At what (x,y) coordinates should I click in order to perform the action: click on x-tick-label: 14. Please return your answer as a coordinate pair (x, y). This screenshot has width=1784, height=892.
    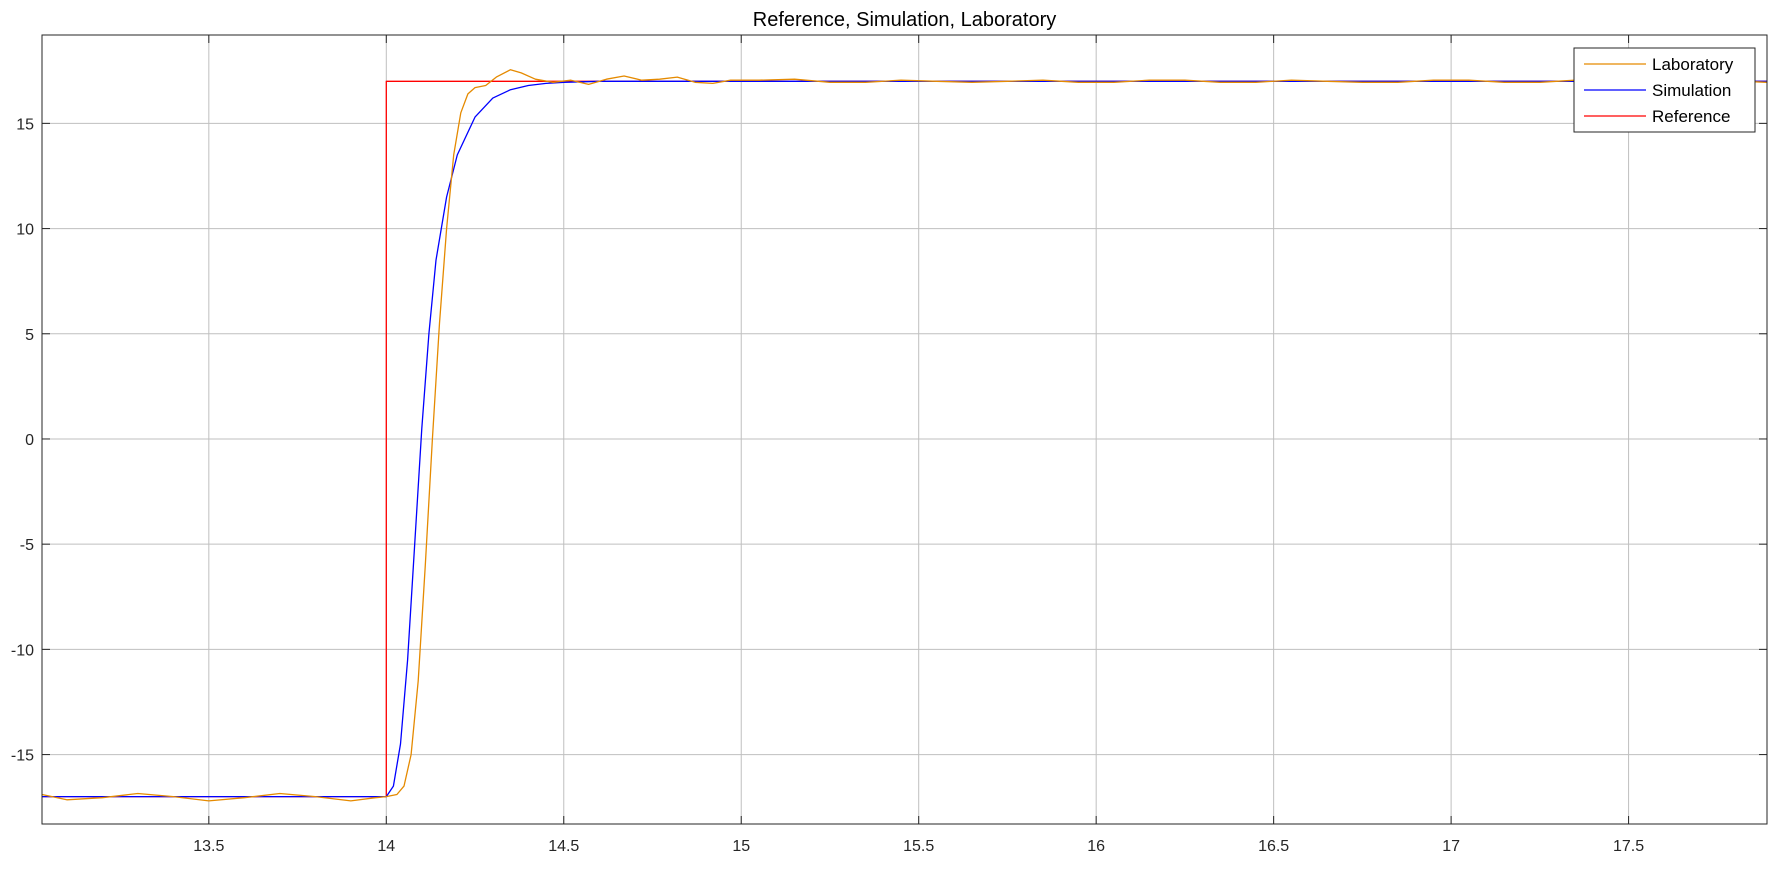
    Looking at the image, I should click on (386, 846).